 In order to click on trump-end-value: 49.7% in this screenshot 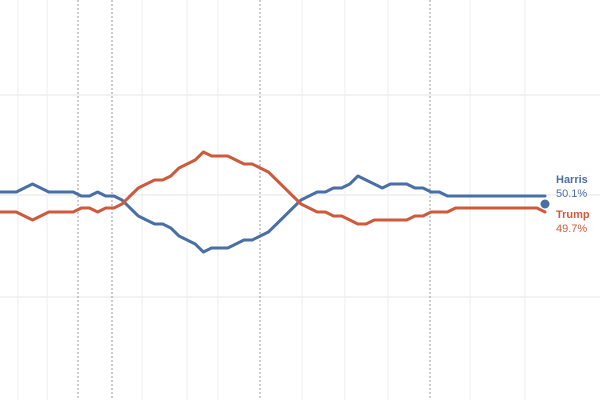, I will do `click(571, 229)`.